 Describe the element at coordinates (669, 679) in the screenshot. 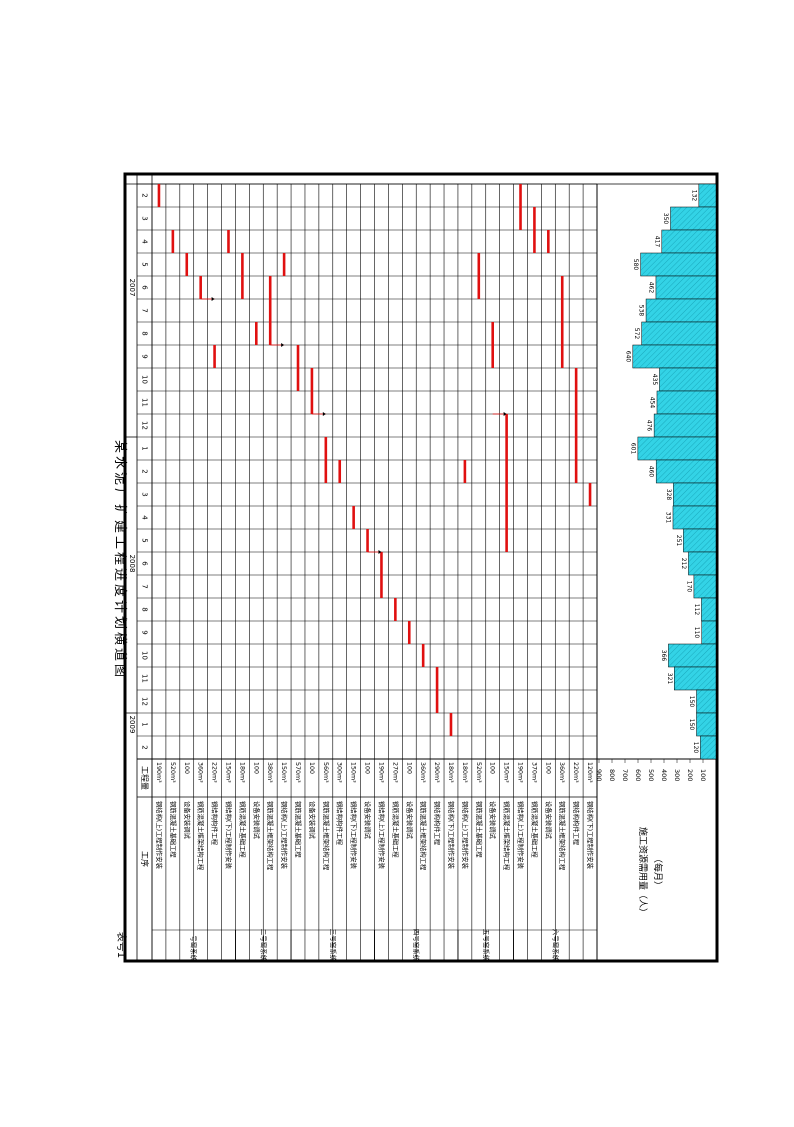

I see `resource-value-label: 321` at that location.